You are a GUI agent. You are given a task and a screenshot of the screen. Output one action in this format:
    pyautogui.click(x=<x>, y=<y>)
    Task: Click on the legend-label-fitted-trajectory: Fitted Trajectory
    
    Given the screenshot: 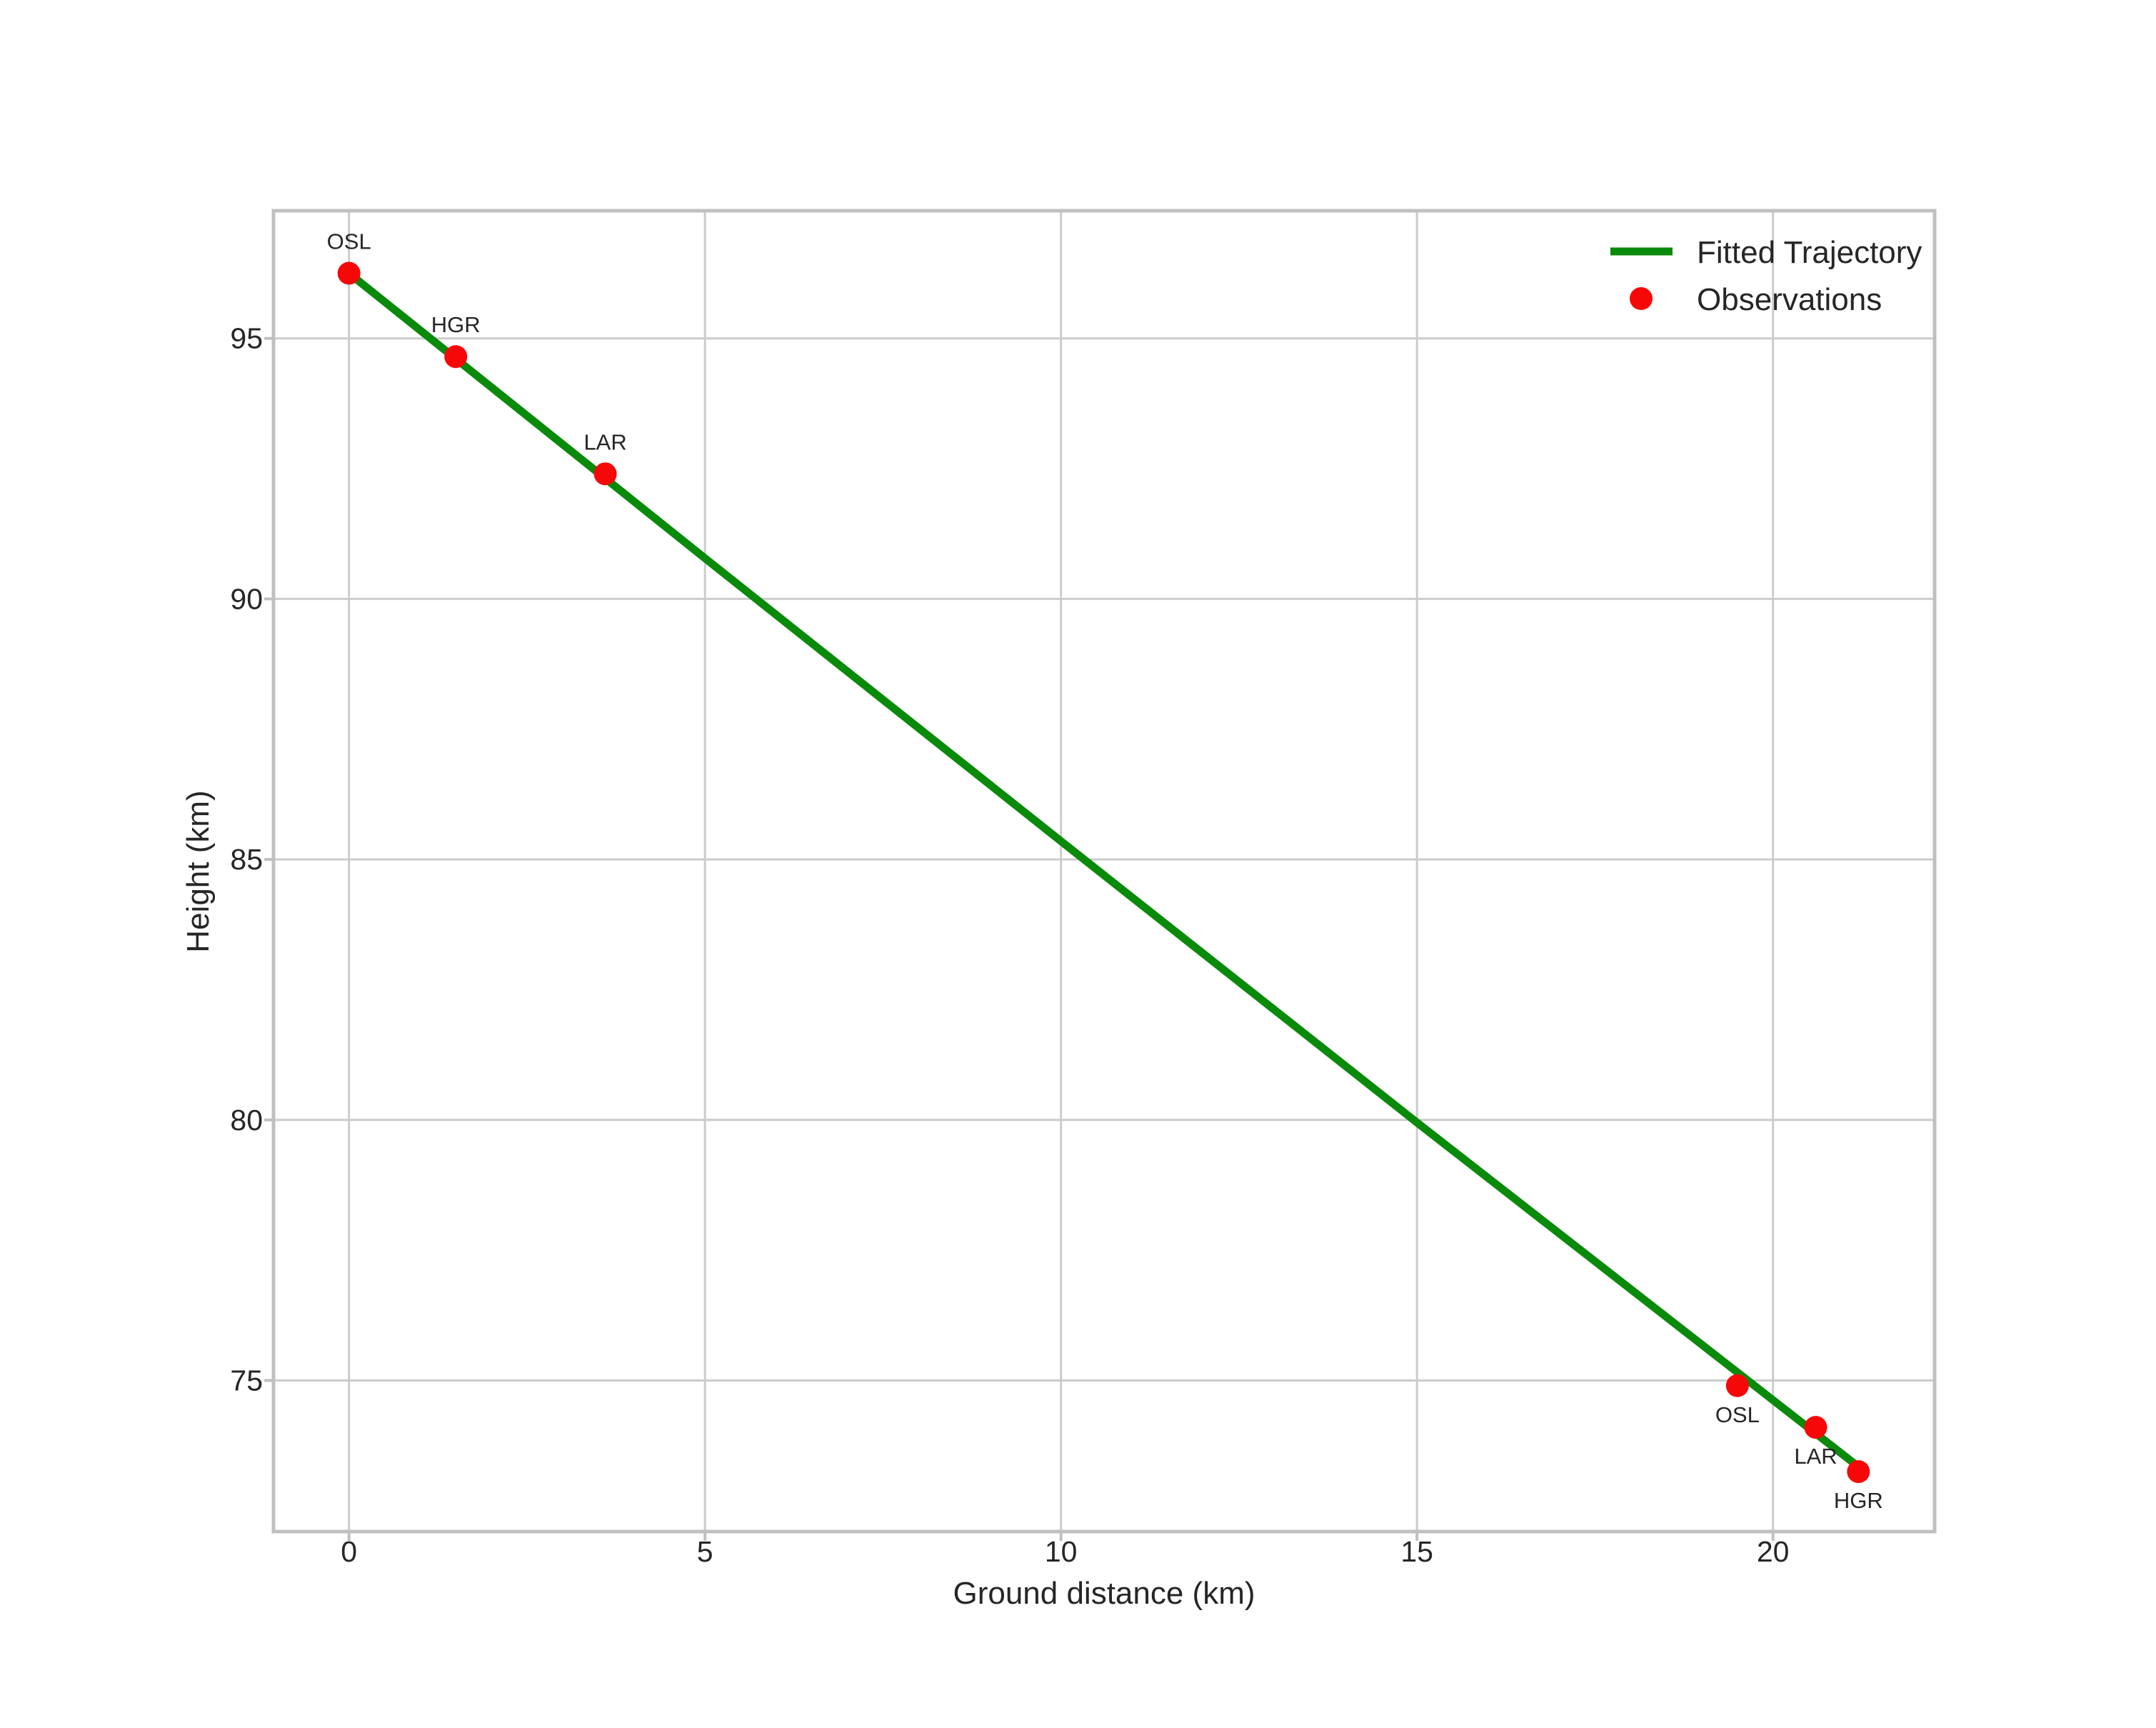 What is the action you would take?
    pyautogui.click(x=1810, y=252)
    